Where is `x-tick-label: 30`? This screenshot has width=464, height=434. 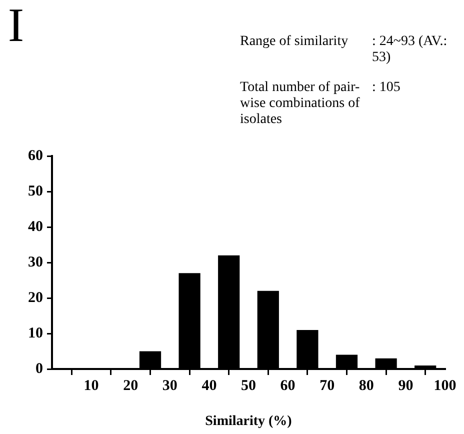 x-tick-label: 30 is located at coordinates (170, 386).